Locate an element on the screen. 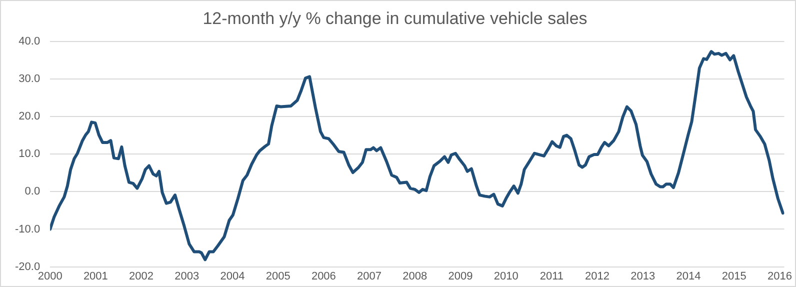 The image size is (796, 287). x-tick-label: 2009 is located at coordinates (460, 276).